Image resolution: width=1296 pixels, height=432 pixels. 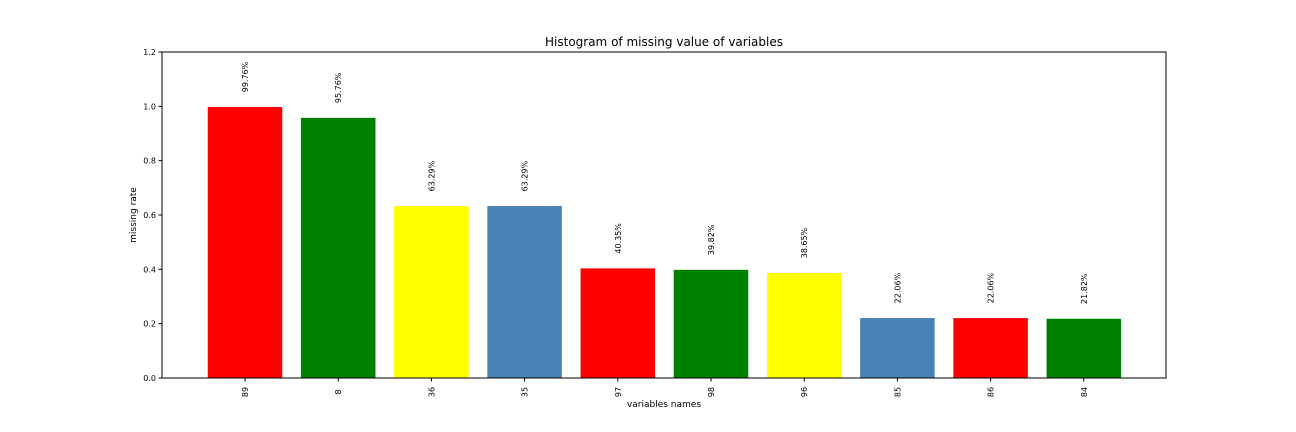 What do you see at coordinates (149, 378) in the screenshot?
I see `y-tick-label-0: 0.0` at bounding box center [149, 378].